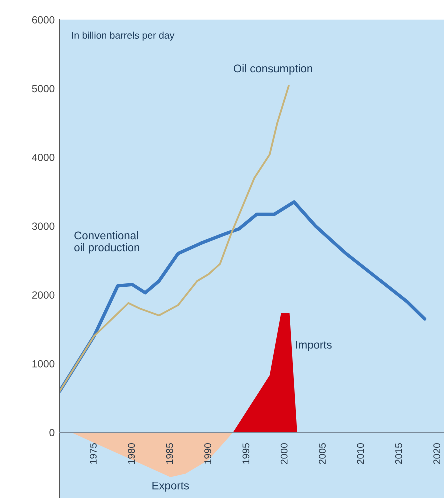 Image resolution: width=444 pixels, height=498 pixels. I want to click on y-tick-label: 2000, so click(43, 295).